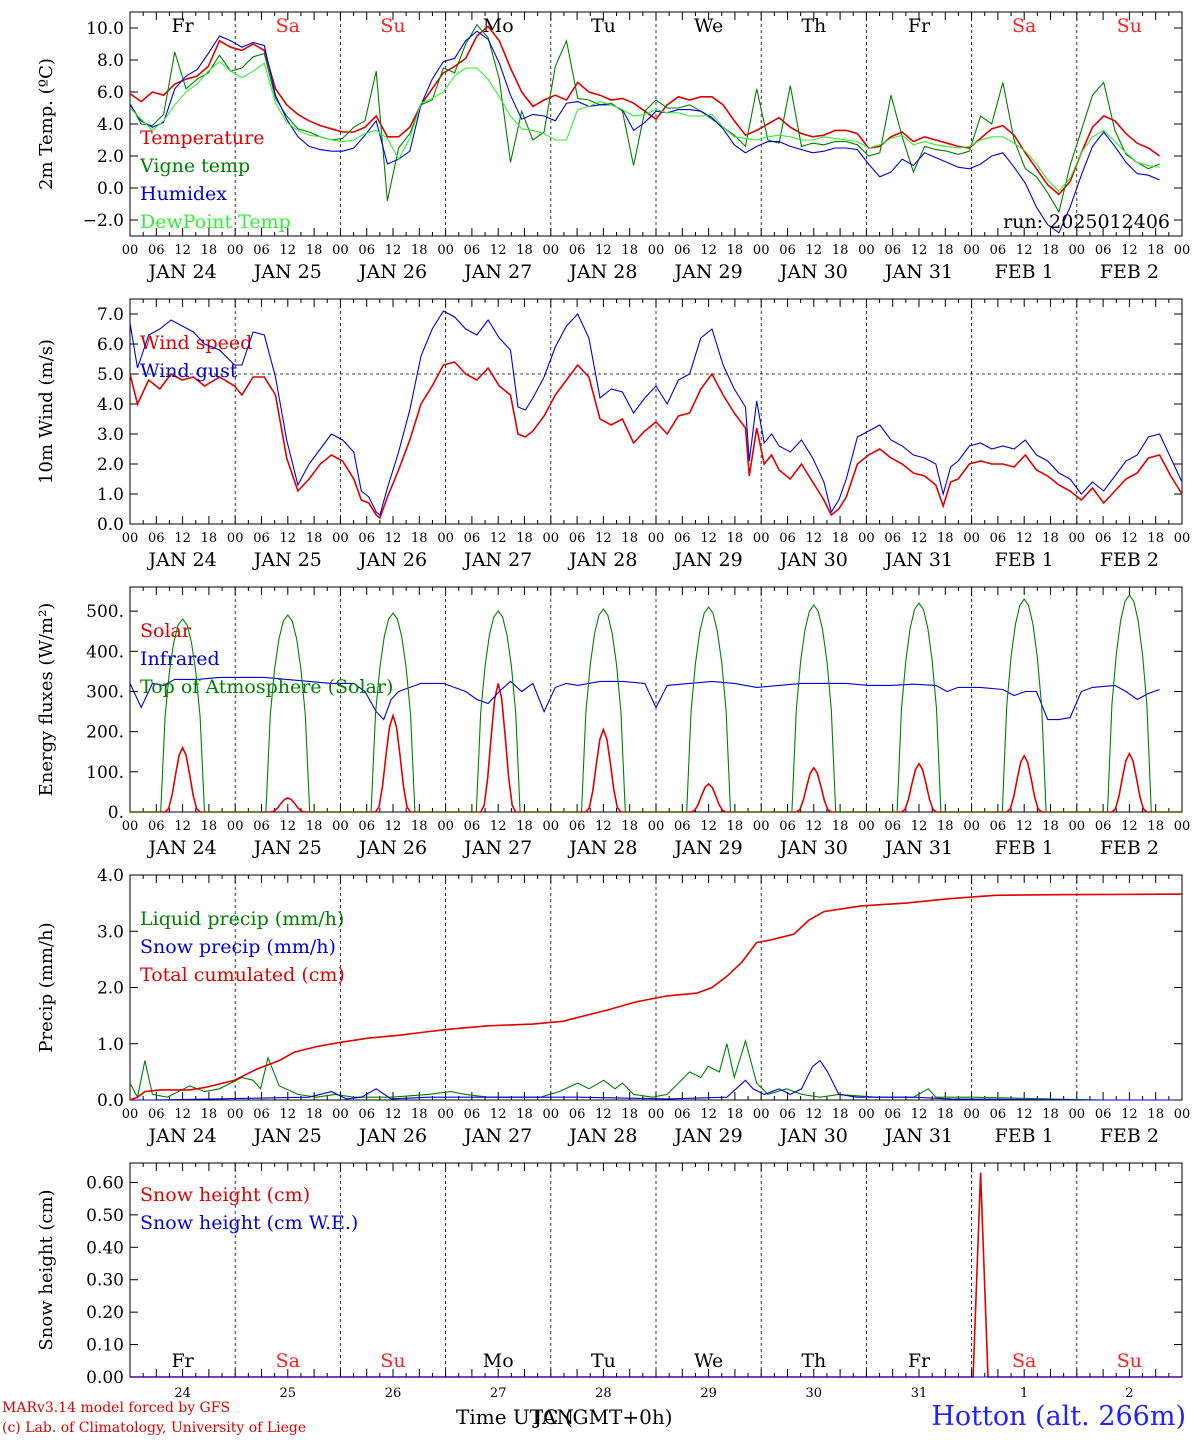 This screenshot has height=1440, width=1194. I want to click on y-tick-label: 8.0, so click(110, 61).